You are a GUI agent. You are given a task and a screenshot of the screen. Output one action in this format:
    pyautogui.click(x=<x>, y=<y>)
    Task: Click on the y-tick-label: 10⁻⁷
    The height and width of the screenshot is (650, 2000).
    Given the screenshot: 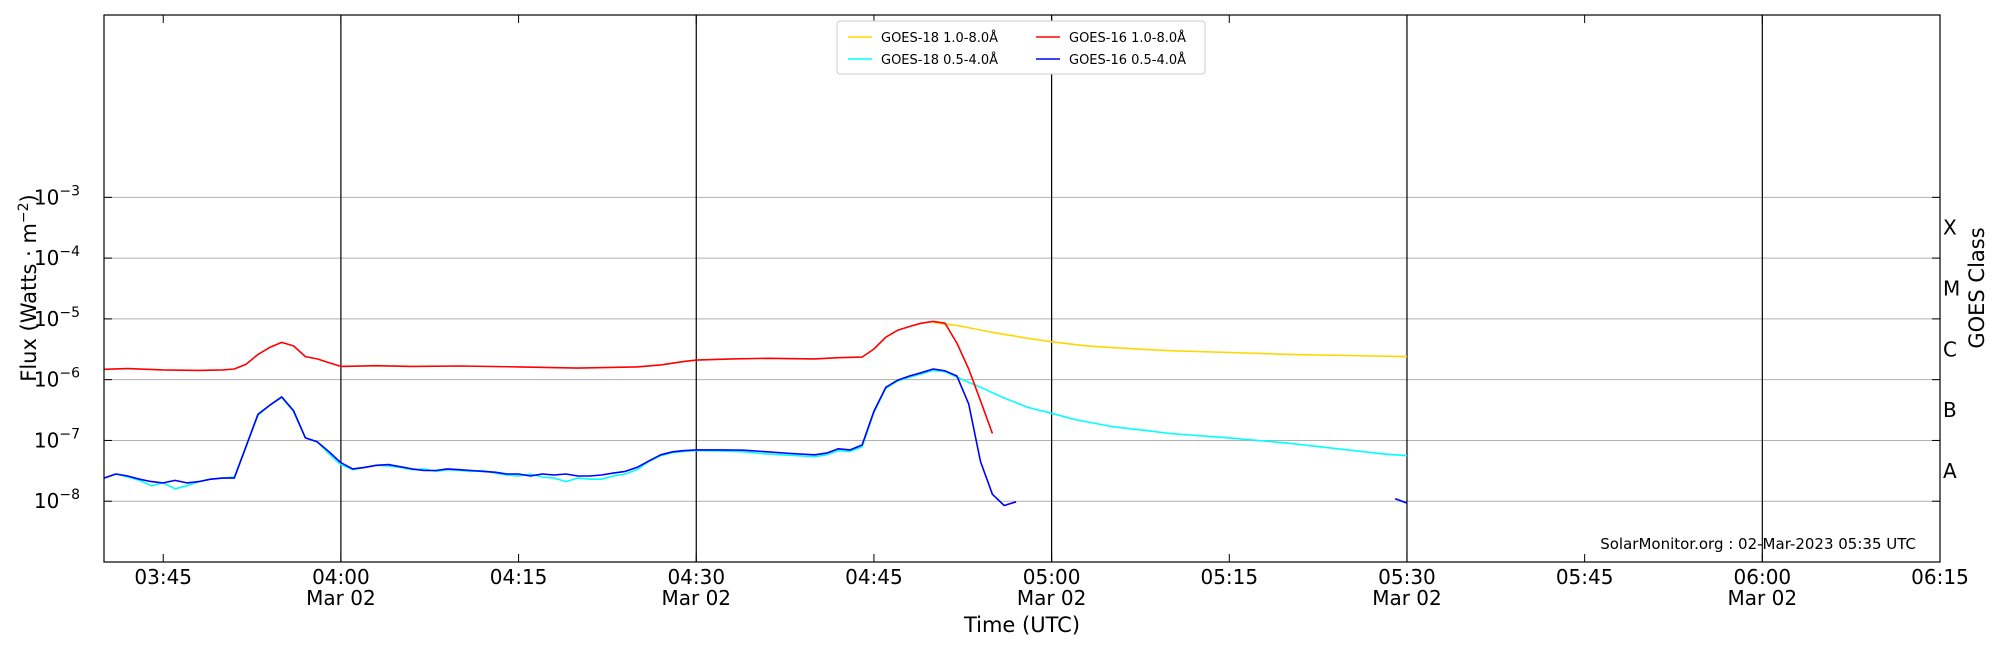 What is the action you would take?
    pyautogui.click(x=57, y=439)
    